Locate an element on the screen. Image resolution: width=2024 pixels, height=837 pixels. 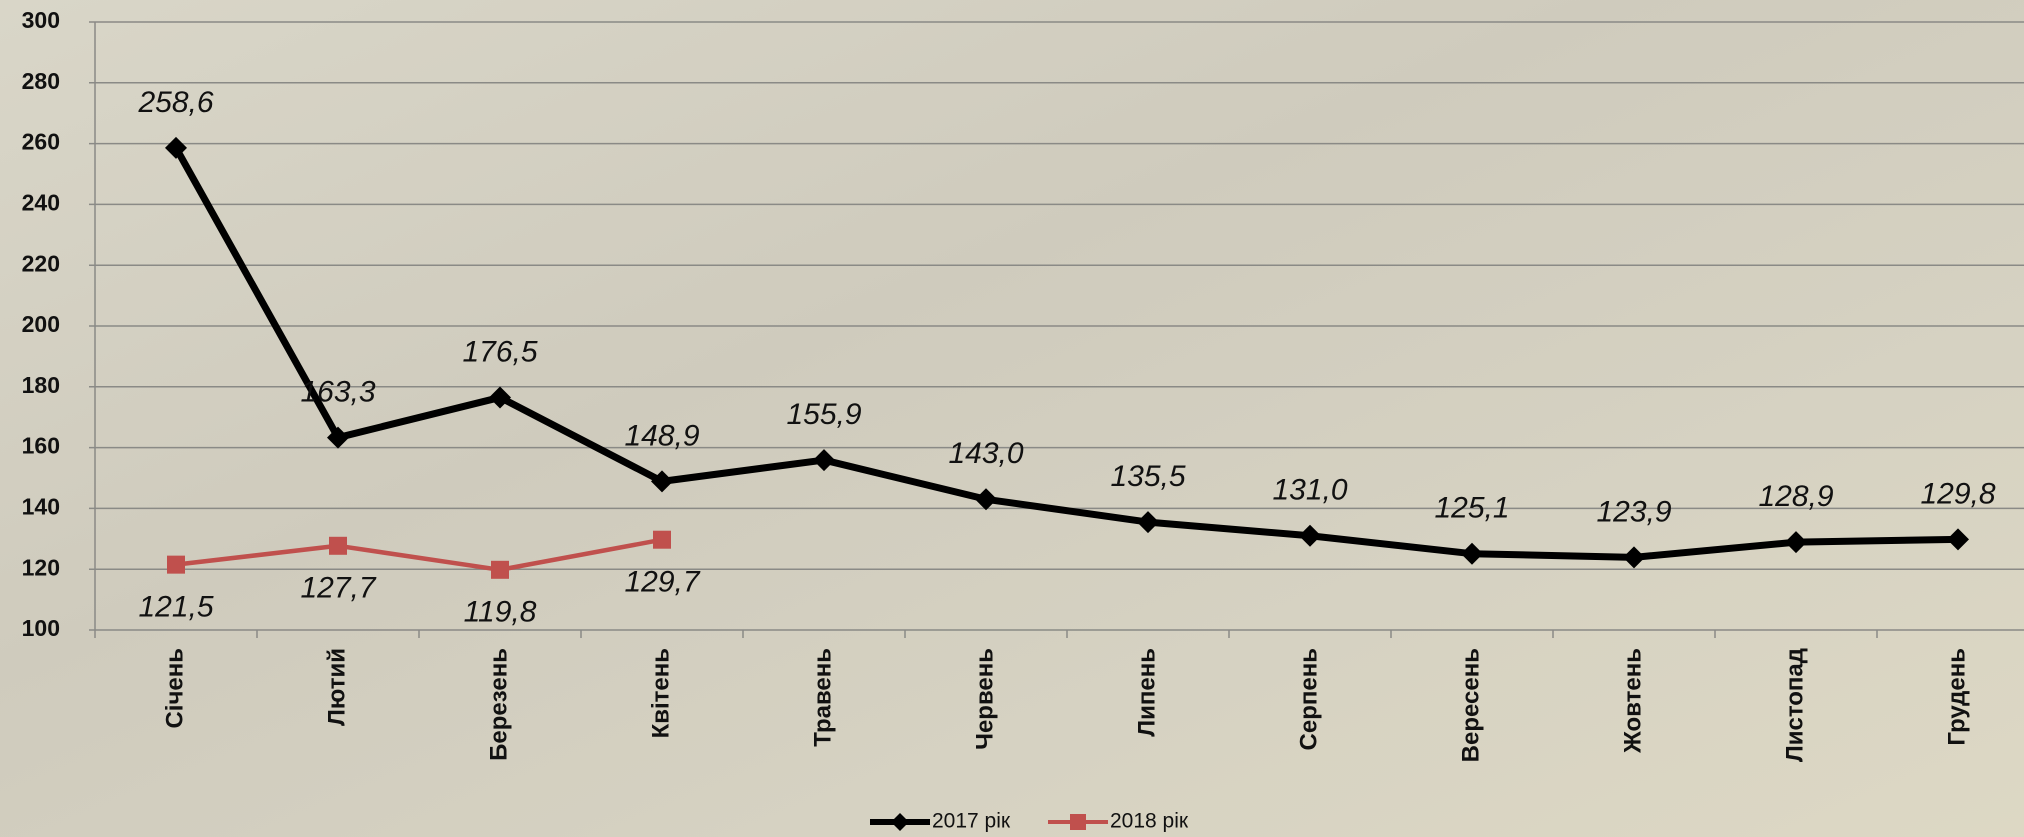
data-label: 143,0 is located at coordinates (985, 453).